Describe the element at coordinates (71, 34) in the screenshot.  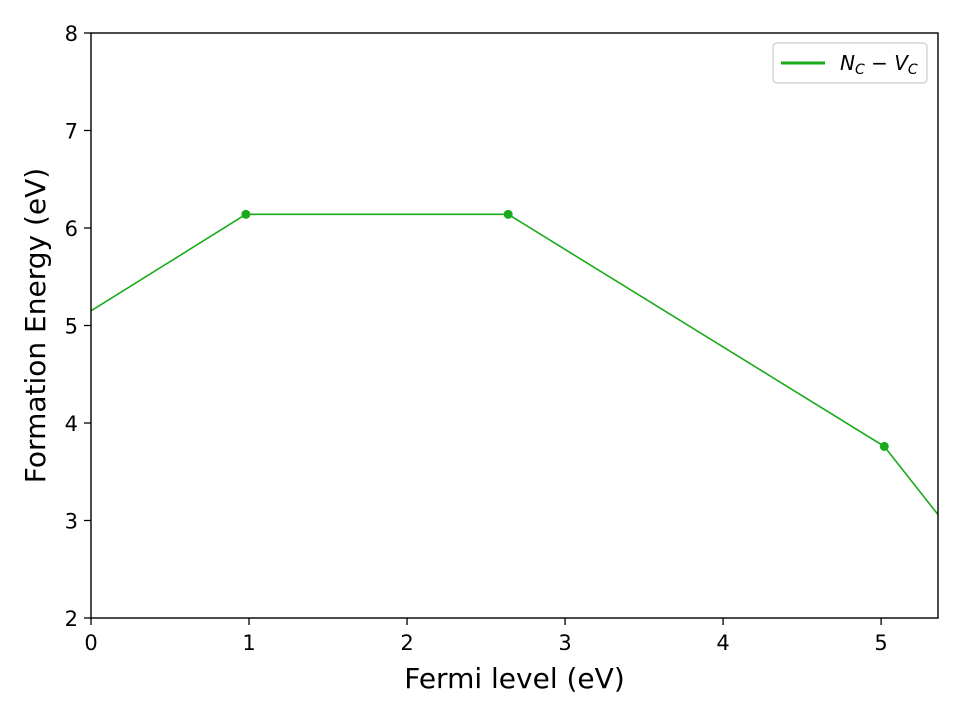
I see `y-tick-label: 8` at that location.